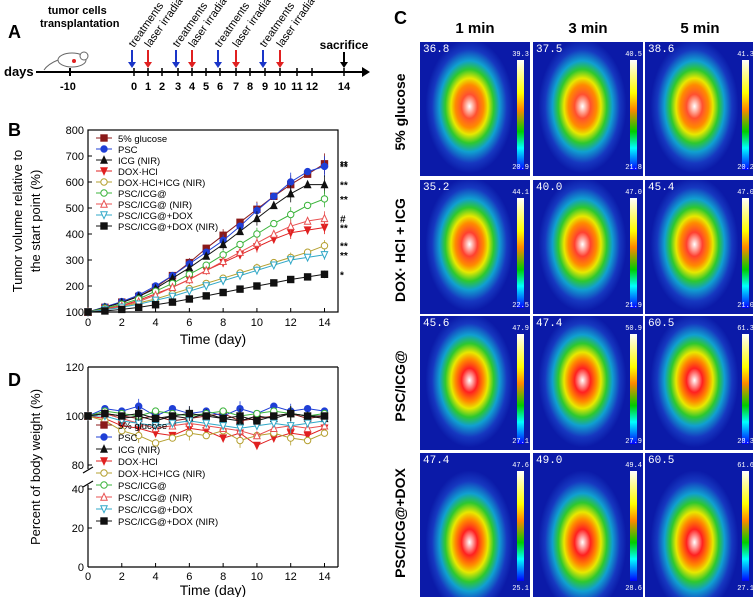 The image size is (753, 597). I want to click on significance-mark: #, so click(343, 219).